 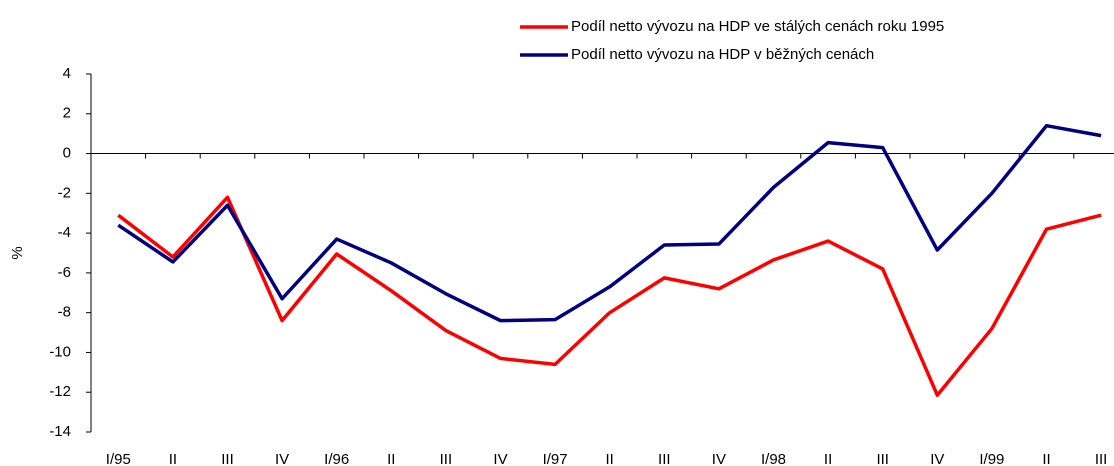 What do you see at coordinates (67, 73) in the screenshot?
I see `y-tick-label: 4` at bounding box center [67, 73].